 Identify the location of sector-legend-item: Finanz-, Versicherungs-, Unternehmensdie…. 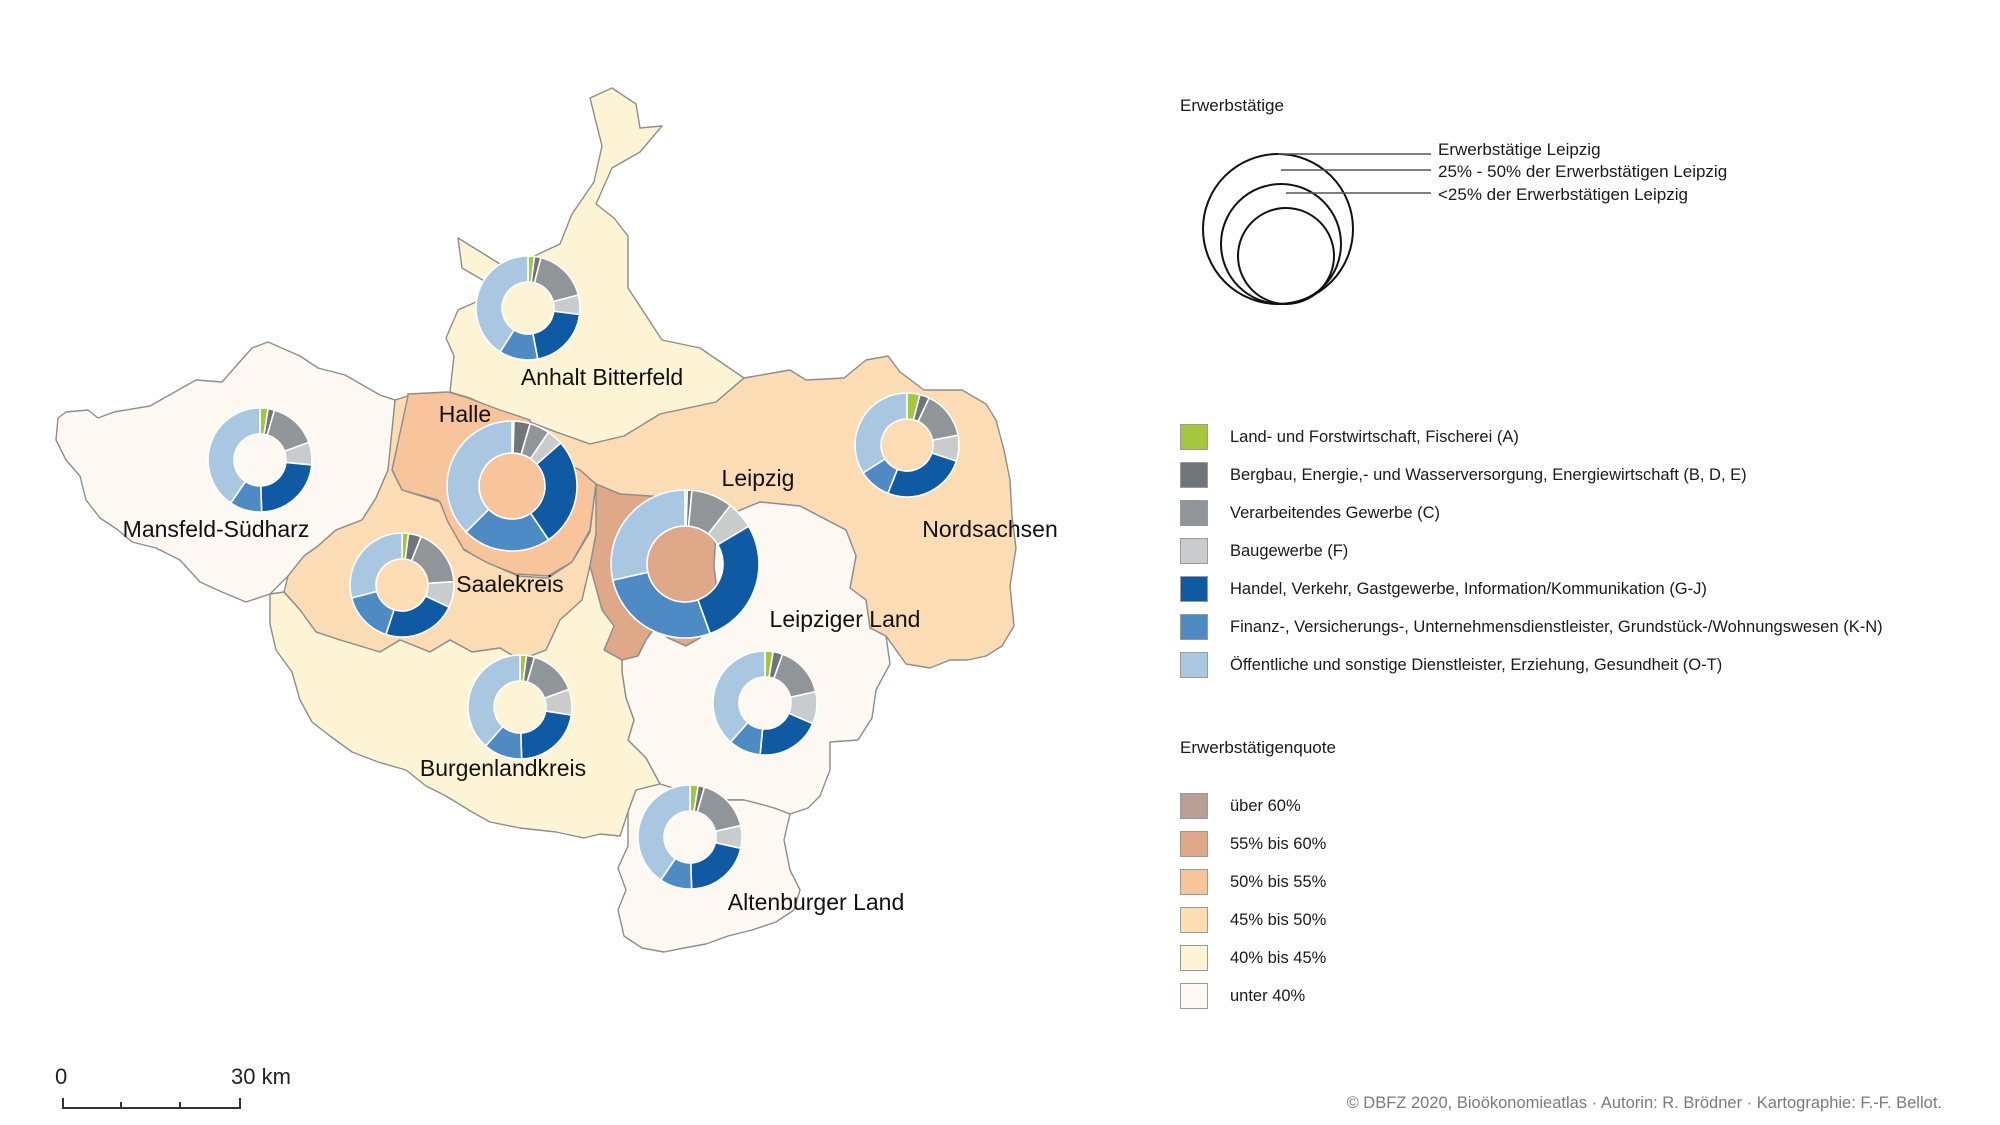
(1531, 627).